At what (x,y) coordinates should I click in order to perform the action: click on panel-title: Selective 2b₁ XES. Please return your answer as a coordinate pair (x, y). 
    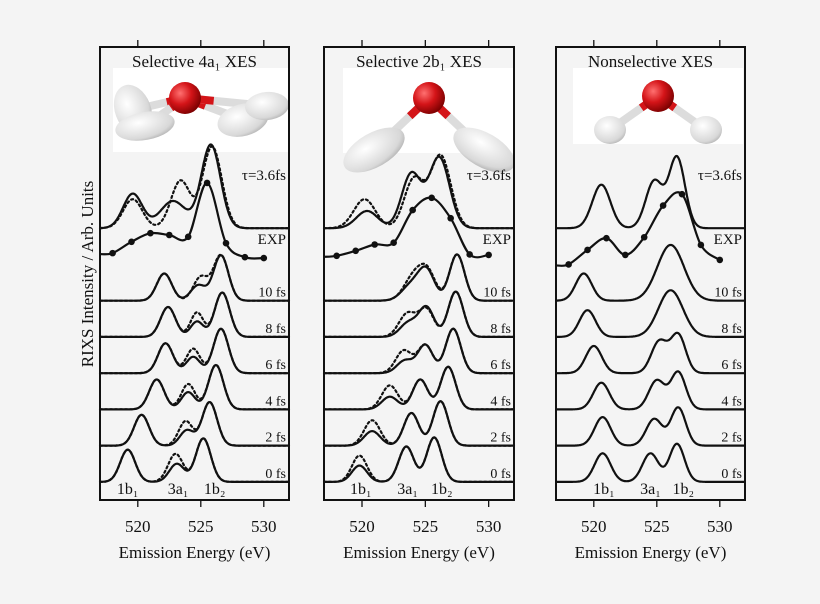
    Looking at the image, I should click on (419, 61).